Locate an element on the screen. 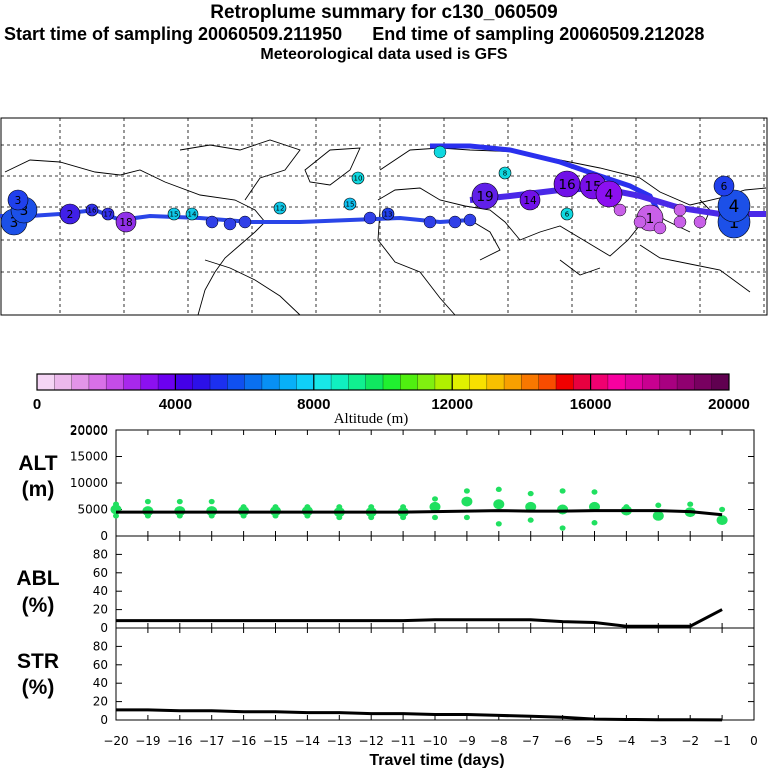 The width and height of the screenshot is (768, 768). y-tick-label: 60 is located at coordinates (100, 573).